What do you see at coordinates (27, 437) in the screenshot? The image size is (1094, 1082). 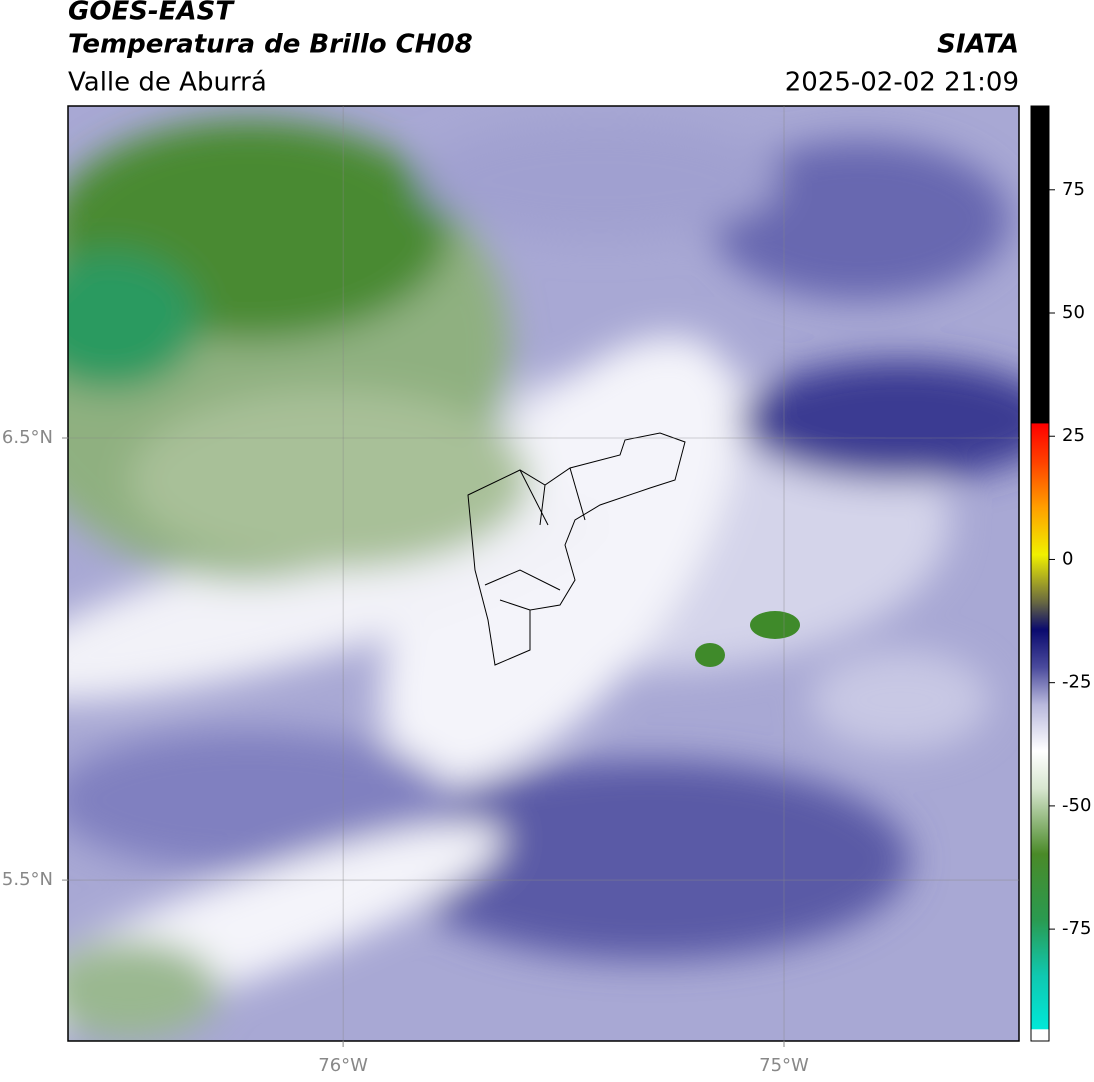 I see `y-tick-label: 6.5°N` at bounding box center [27, 437].